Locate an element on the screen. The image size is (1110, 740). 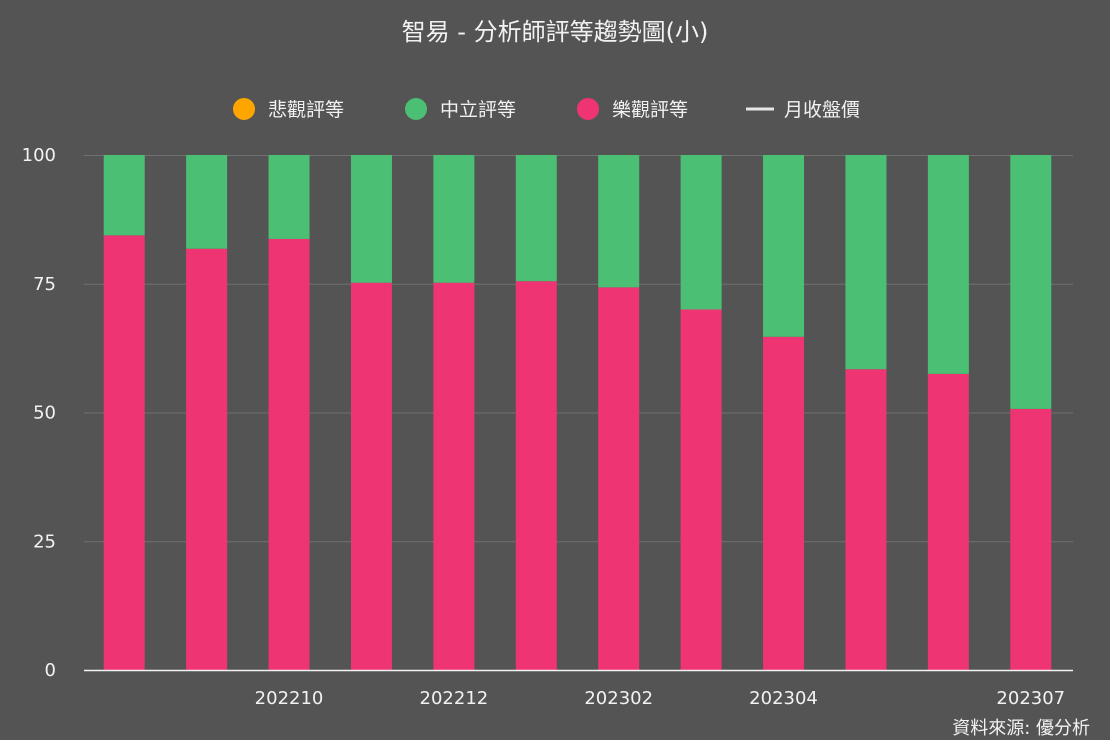
y-tick-label: 75 is located at coordinates (44, 284).